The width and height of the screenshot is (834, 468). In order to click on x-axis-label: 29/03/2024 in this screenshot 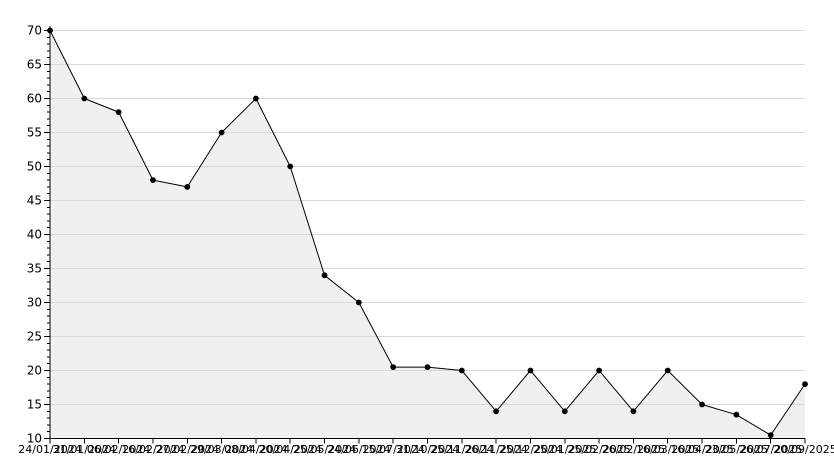, I will do `click(221, 449)`.